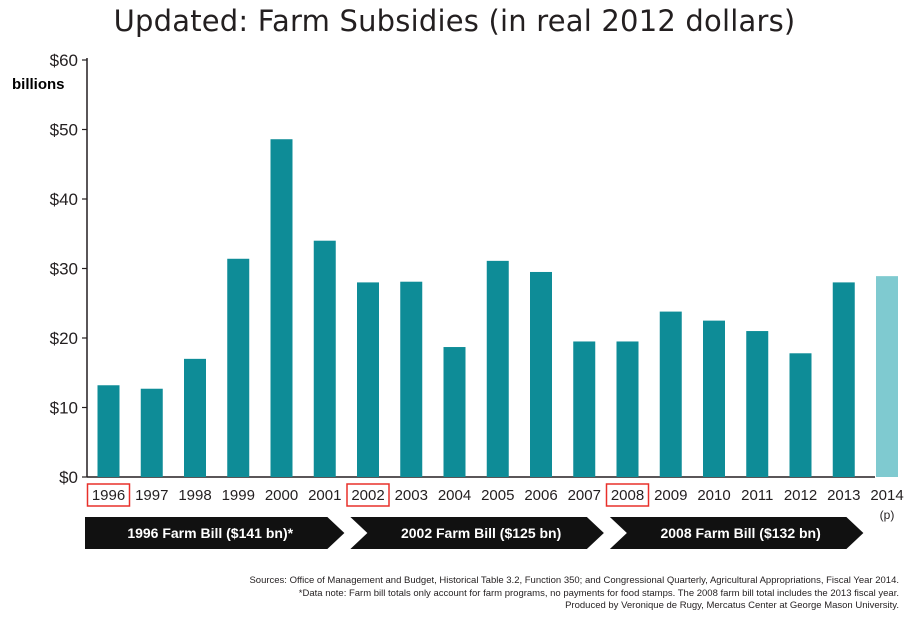  What do you see at coordinates (151, 495) in the screenshot?
I see `x-tick-label-1997: 1997` at bounding box center [151, 495].